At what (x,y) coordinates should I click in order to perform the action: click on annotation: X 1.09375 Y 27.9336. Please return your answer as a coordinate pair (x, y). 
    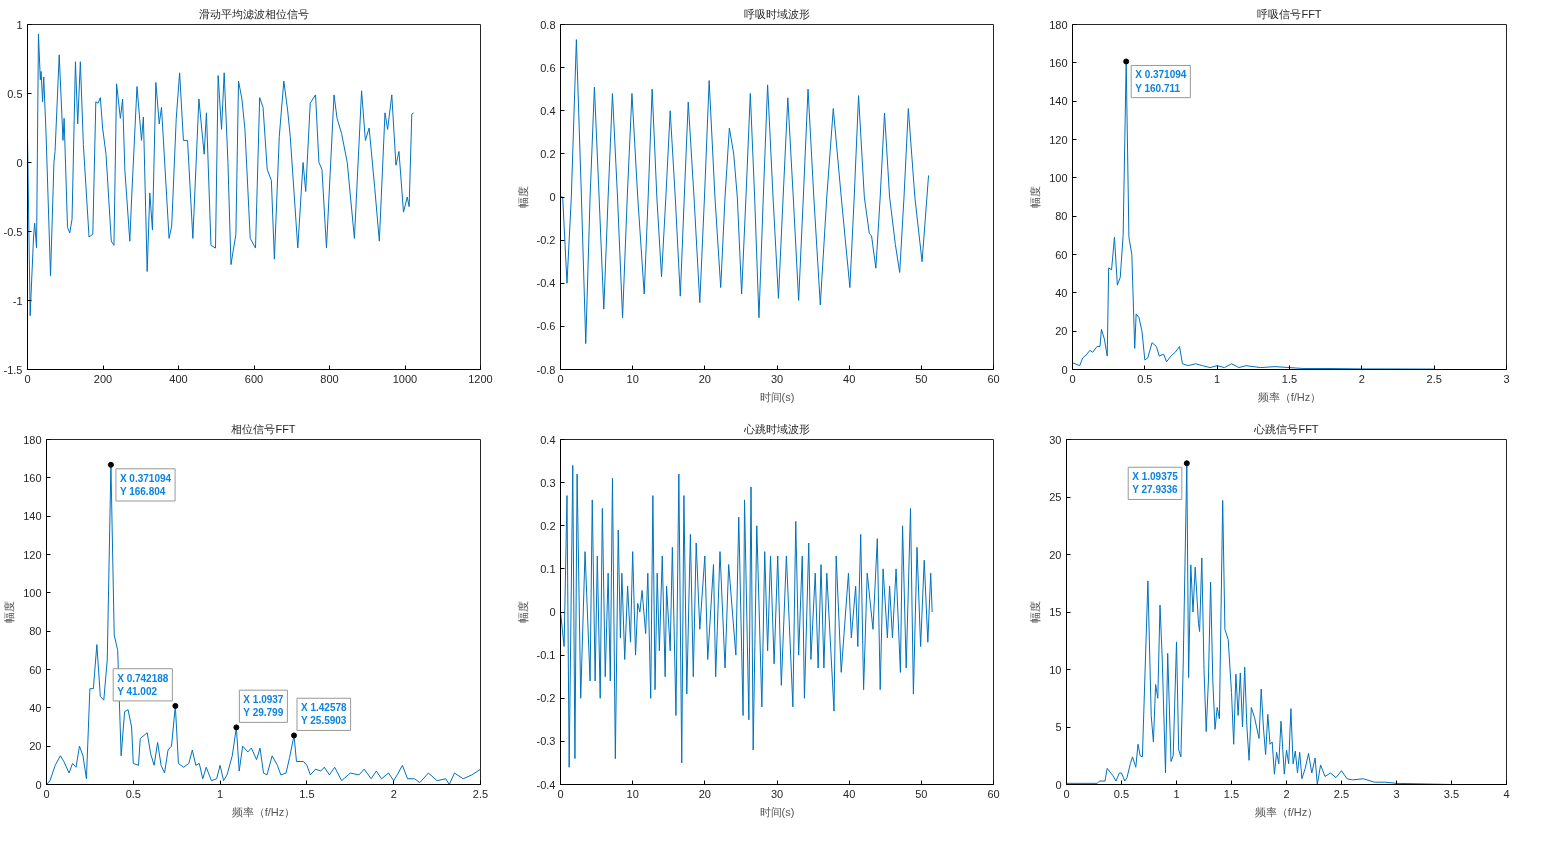
    Looking at the image, I should click on (1155, 483).